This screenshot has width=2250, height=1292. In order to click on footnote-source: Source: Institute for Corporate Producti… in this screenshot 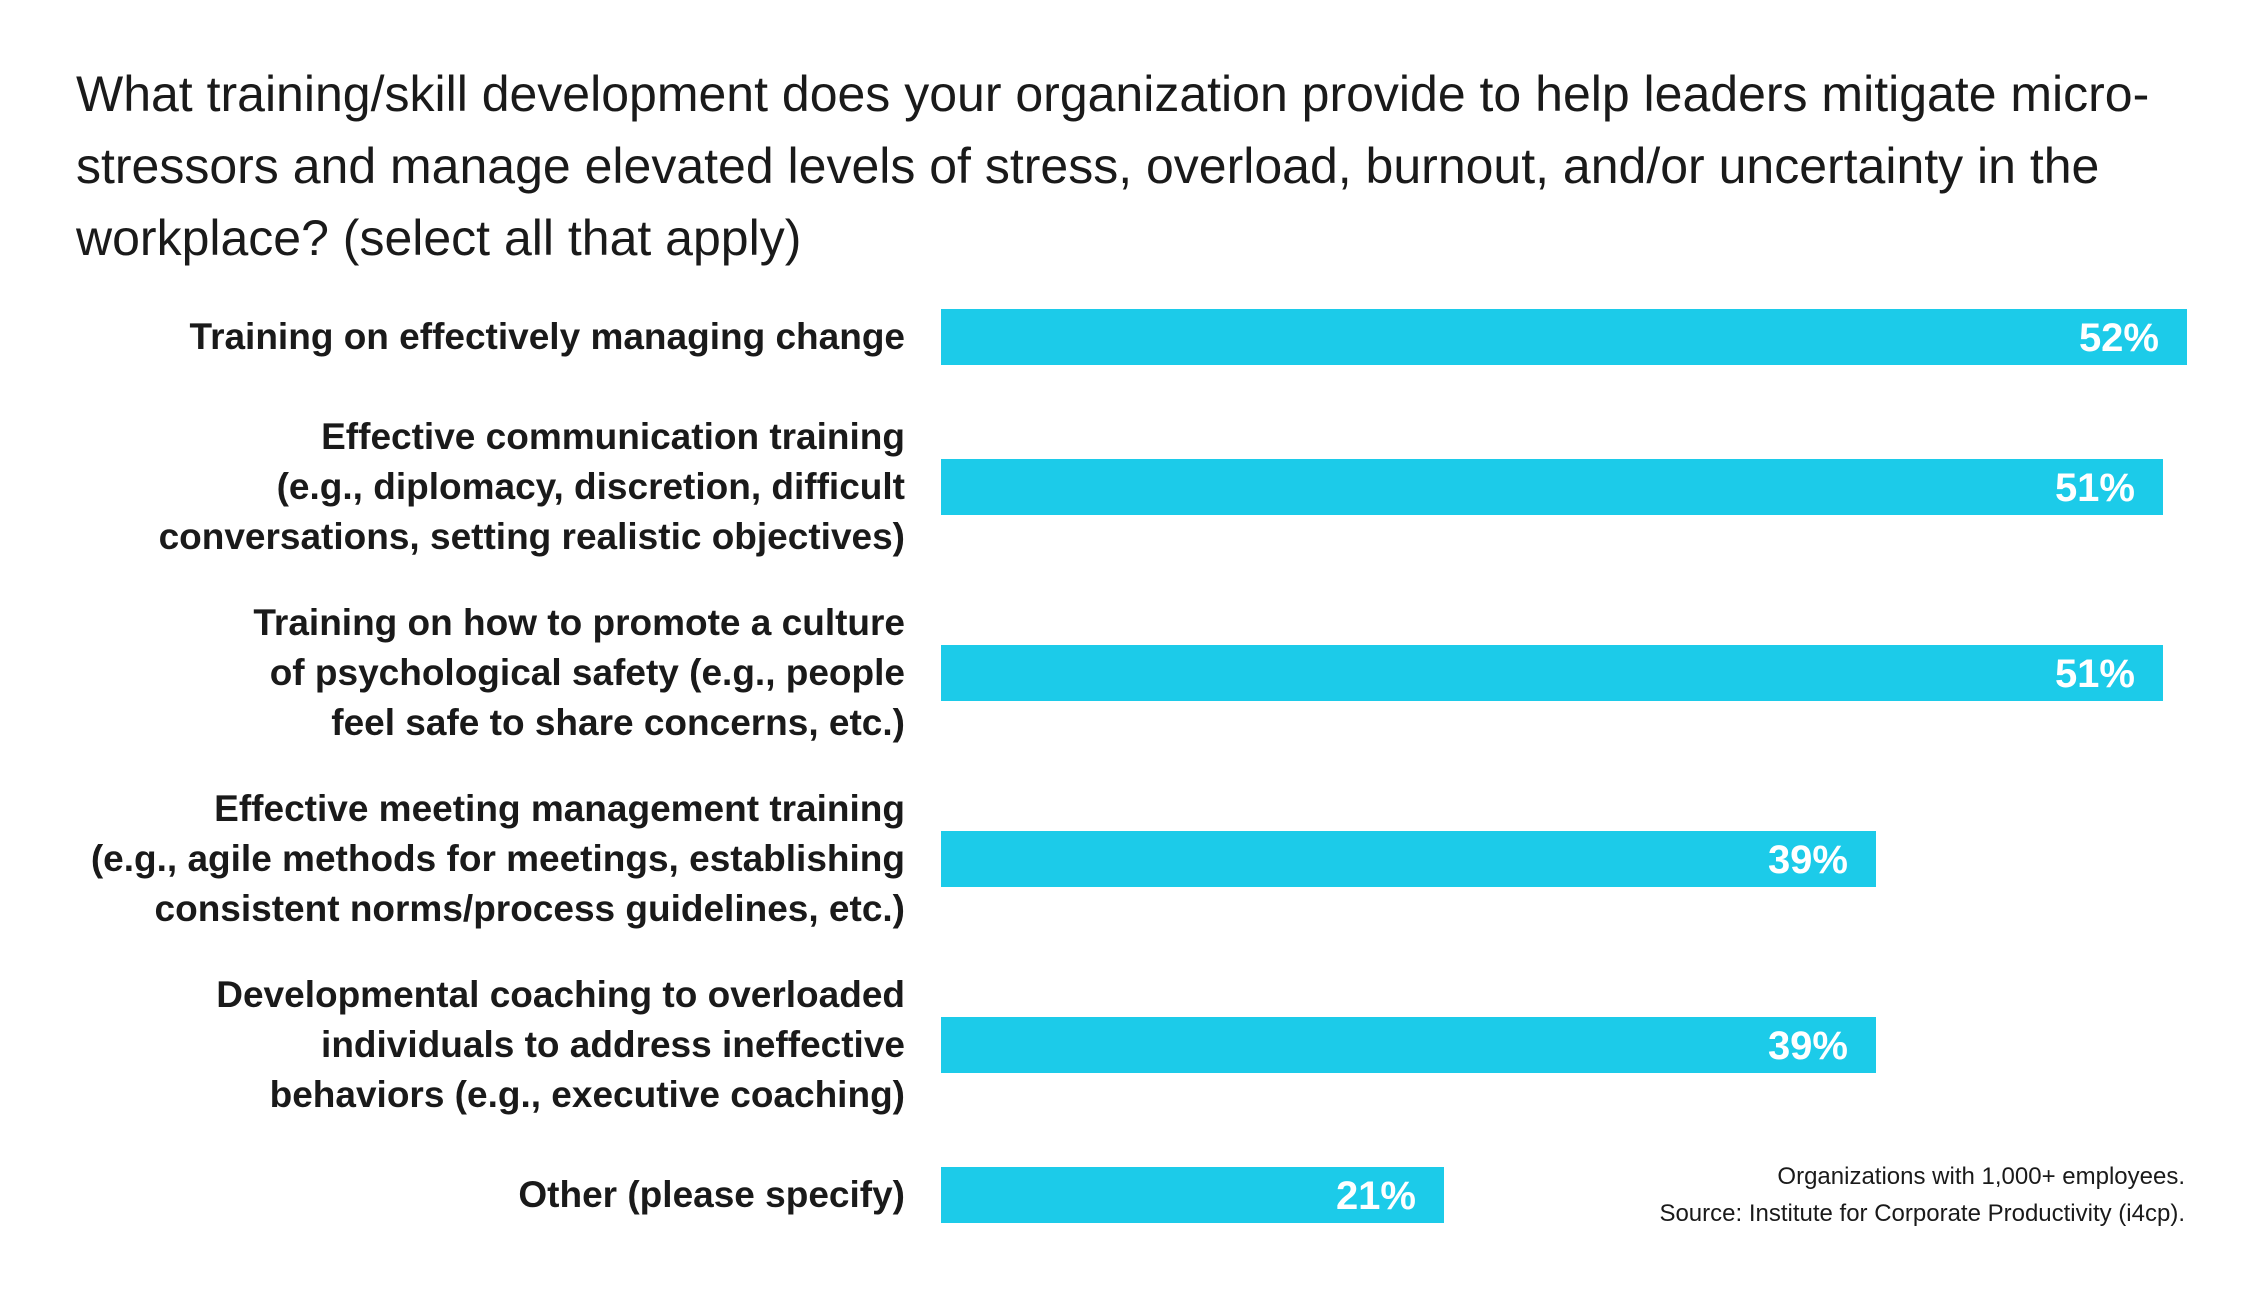, I will do `click(1922, 1213)`.